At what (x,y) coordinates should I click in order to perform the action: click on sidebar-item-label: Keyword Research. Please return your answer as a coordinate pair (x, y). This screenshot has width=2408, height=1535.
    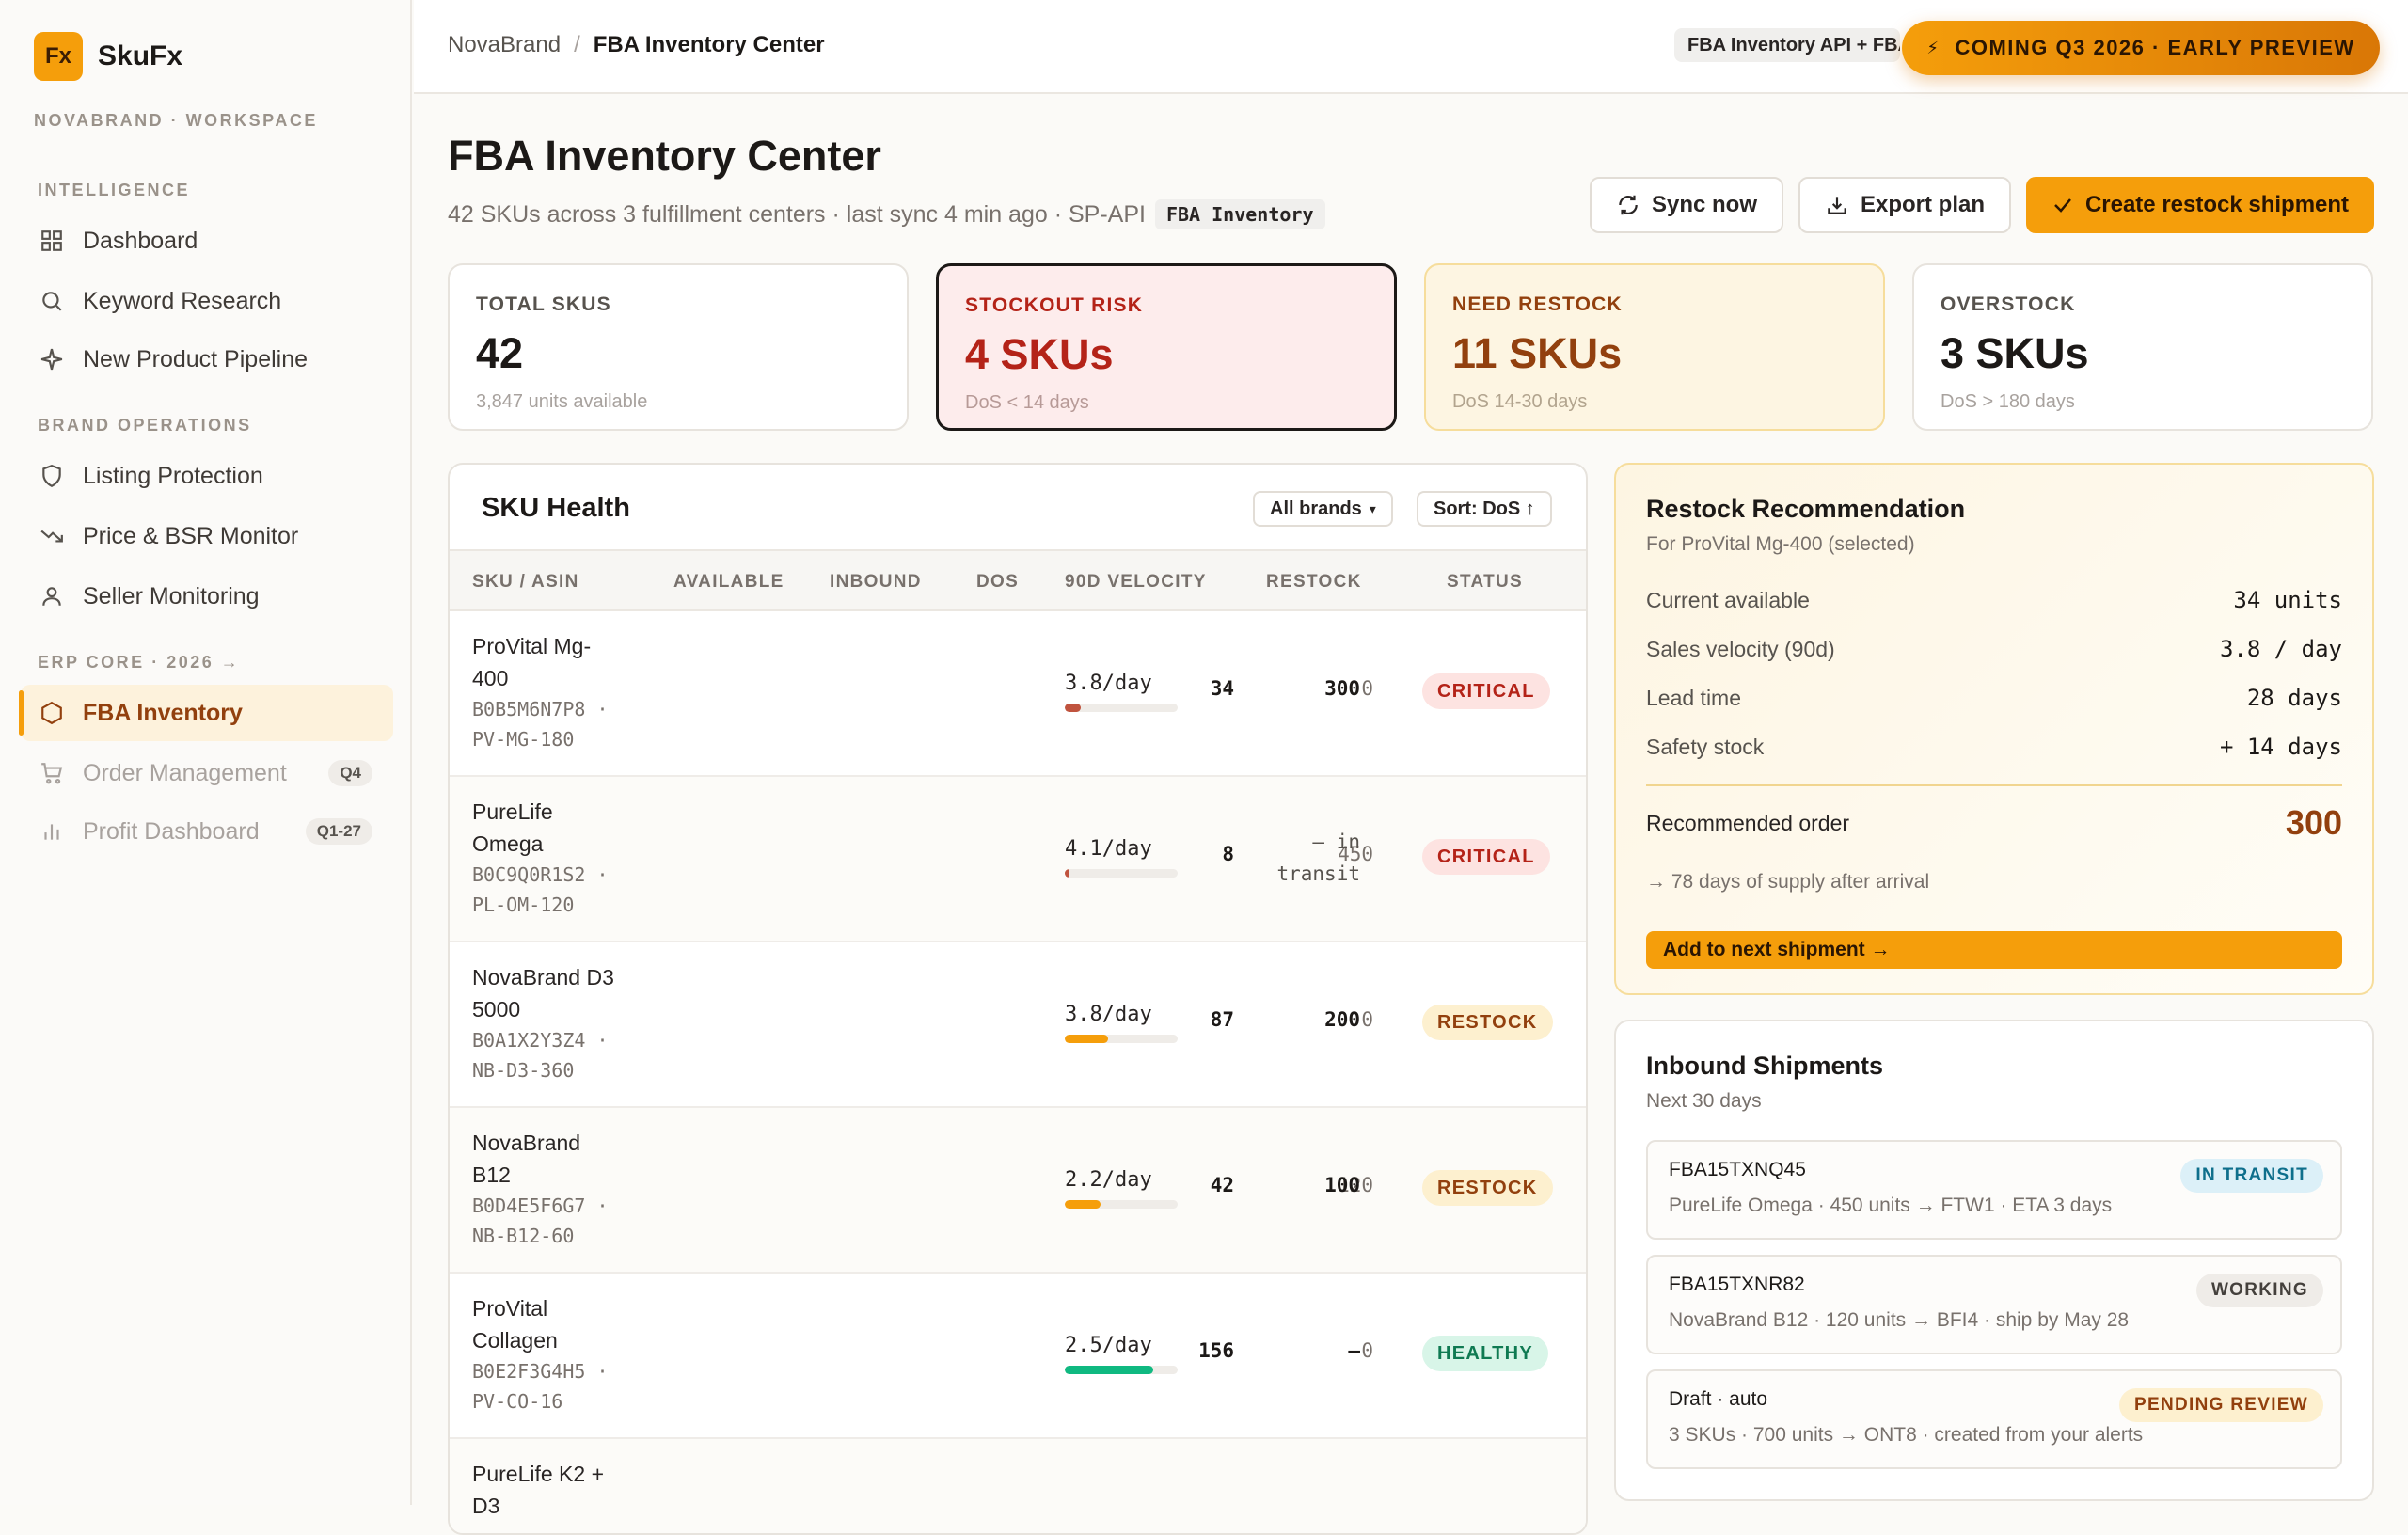
    Looking at the image, I should click on (183, 300).